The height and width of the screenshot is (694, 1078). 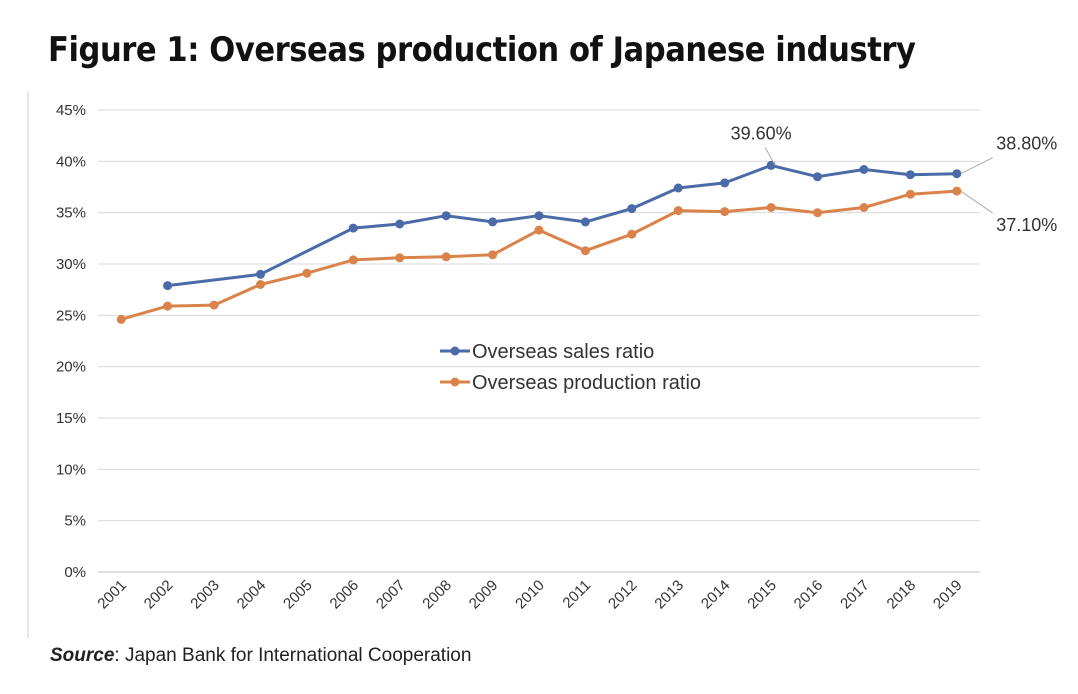 What do you see at coordinates (71, 264) in the screenshot?
I see `y-tick-label: 30%` at bounding box center [71, 264].